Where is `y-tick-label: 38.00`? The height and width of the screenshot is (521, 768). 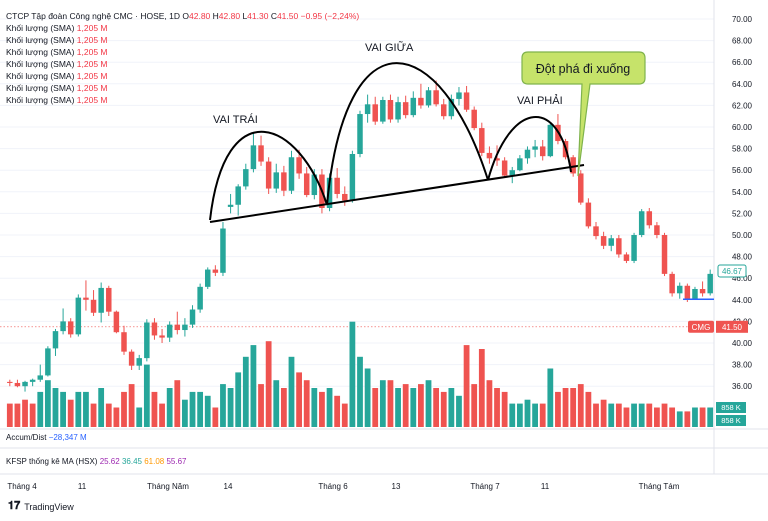 y-tick-label: 38.00 is located at coordinates (742, 365).